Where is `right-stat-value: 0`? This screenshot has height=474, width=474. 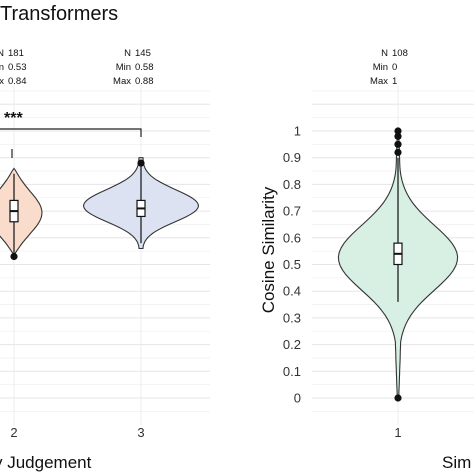
right-stat-value: 0 is located at coordinates (394, 67).